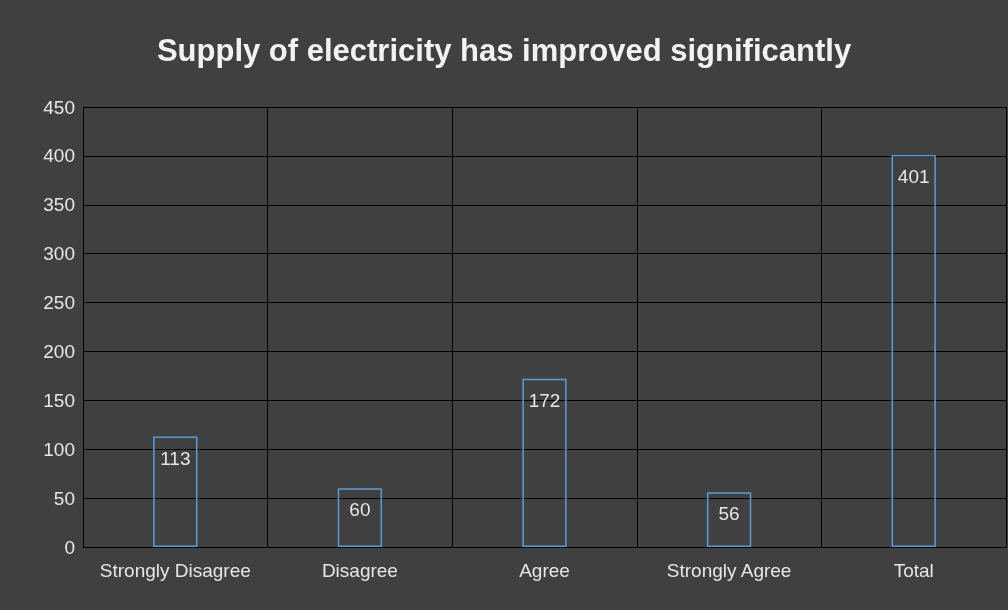 The image size is (1008, 610). I want to click on data-label: 113, so click(175, 458).